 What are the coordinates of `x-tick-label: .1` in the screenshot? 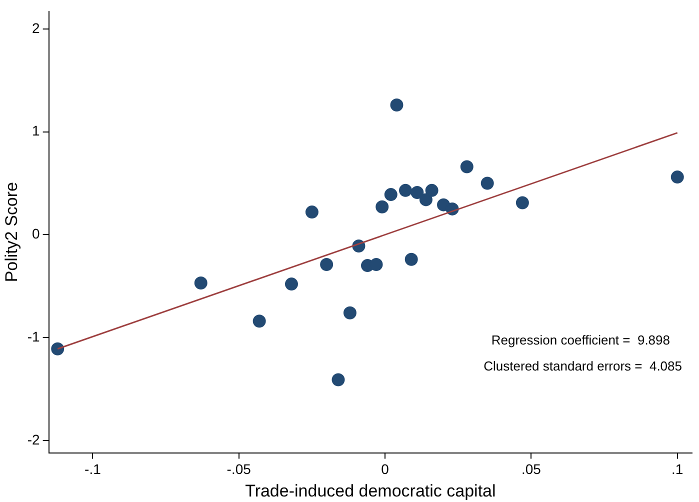 It's located at (678, 469).